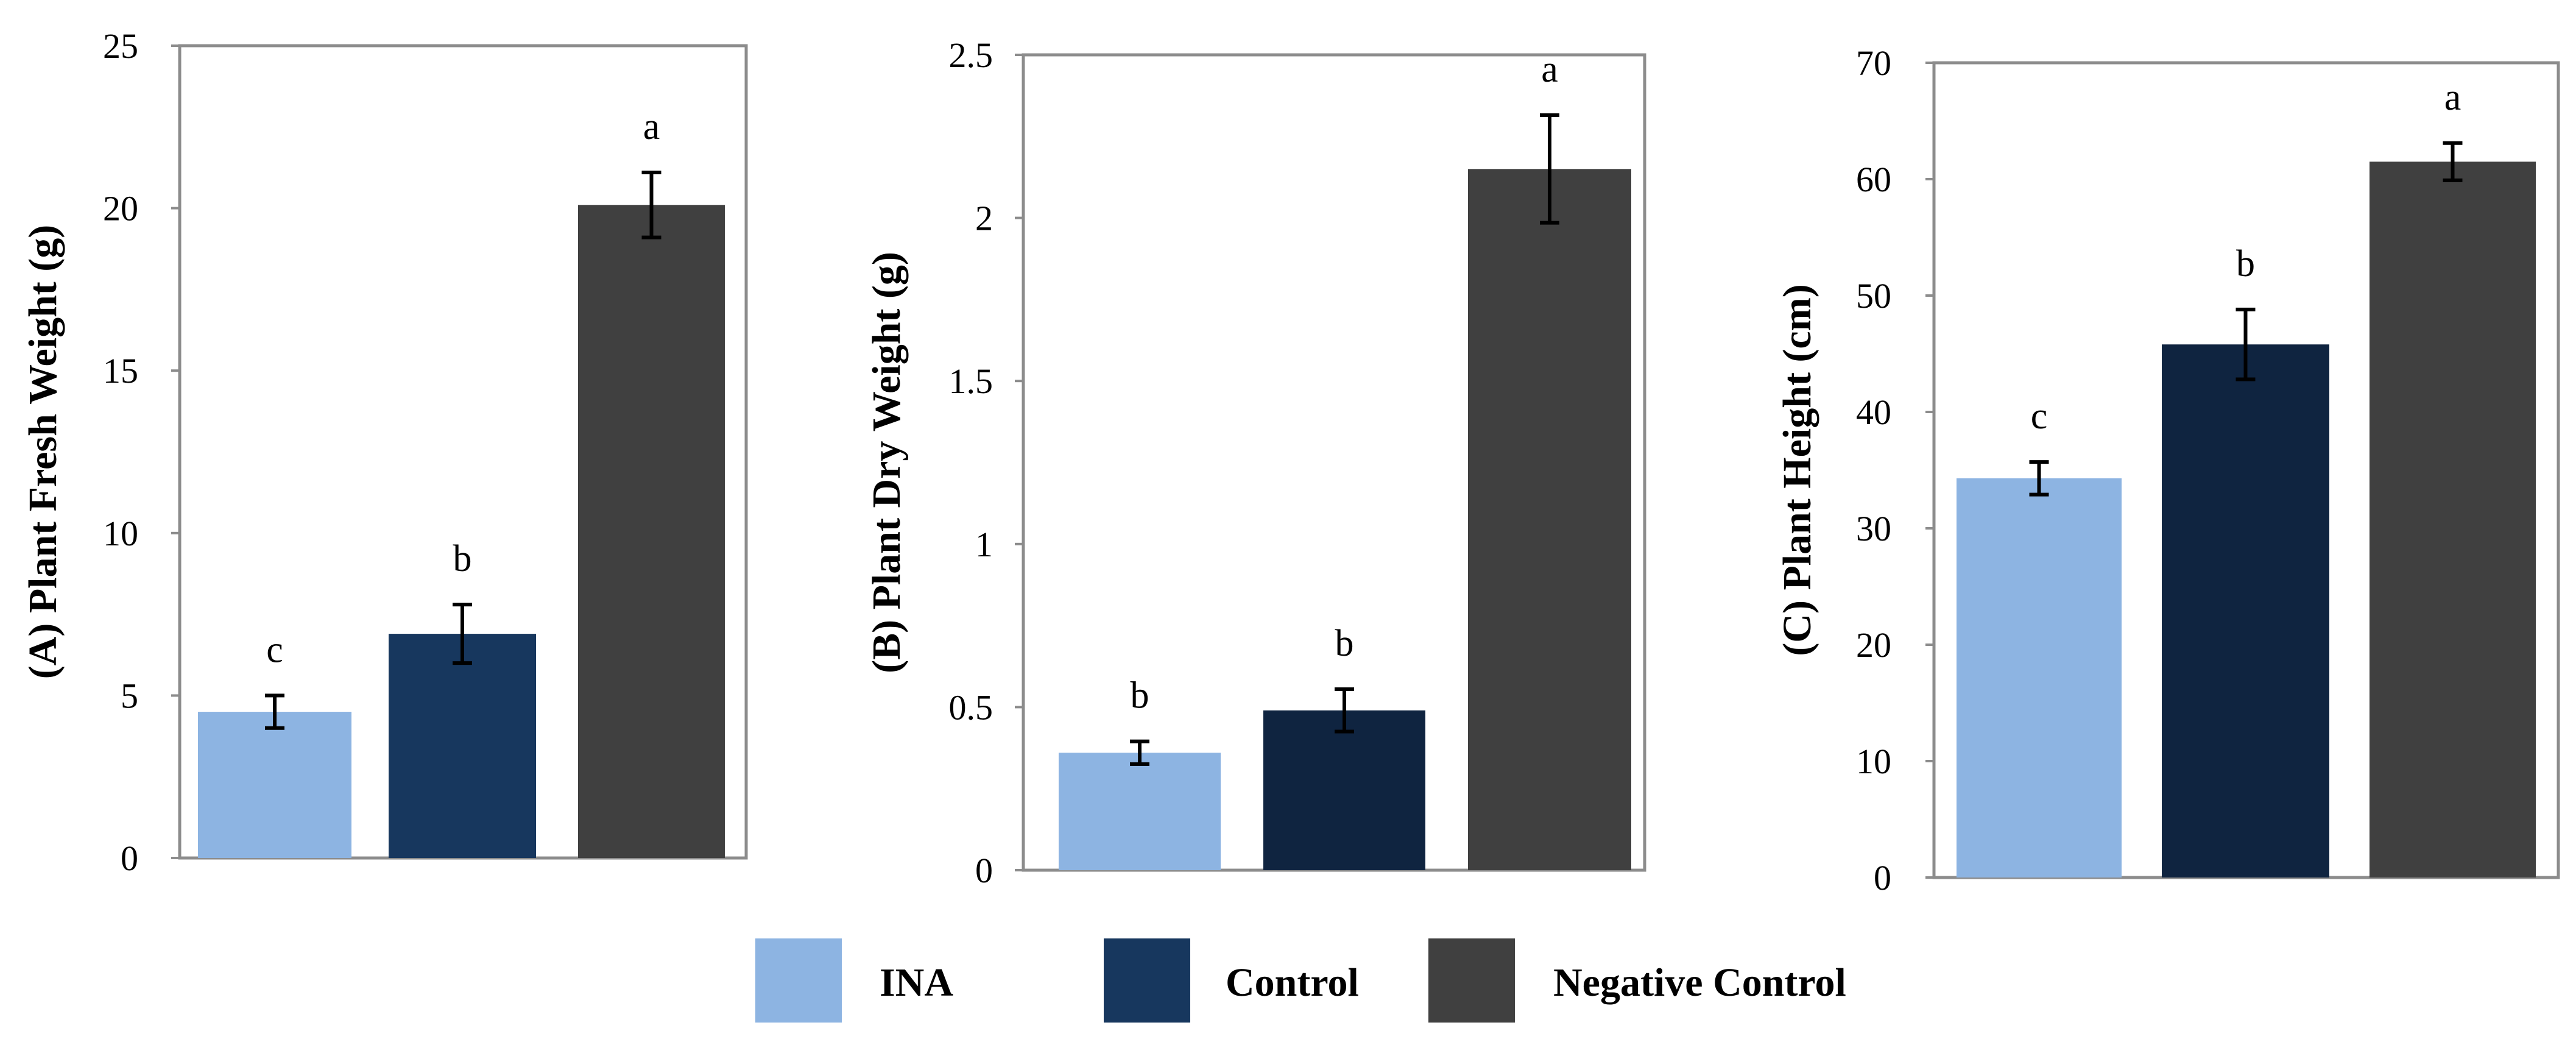 This screenshot has width=2576, height=1053. I want to click on panel-b-bar-control, so click(1344, 790).